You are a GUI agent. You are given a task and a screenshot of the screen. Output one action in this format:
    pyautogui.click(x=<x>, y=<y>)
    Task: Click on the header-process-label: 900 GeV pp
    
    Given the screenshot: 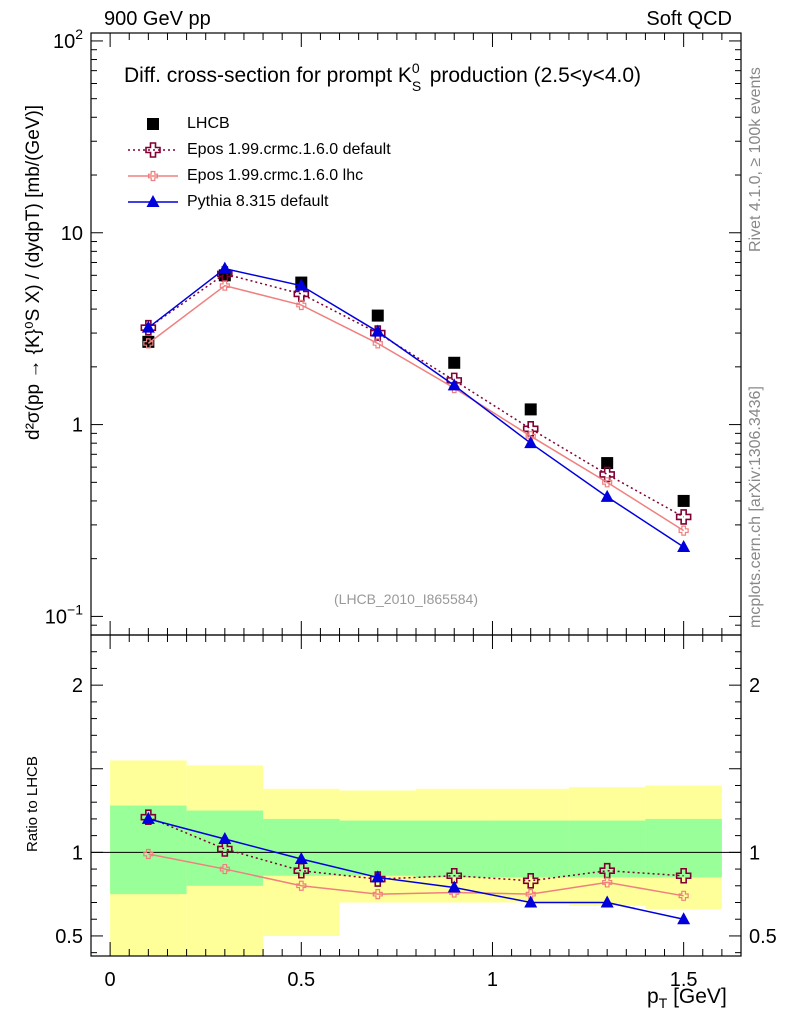 What is the action you would take?
    pyautogui.click(x=157, y=19)
    